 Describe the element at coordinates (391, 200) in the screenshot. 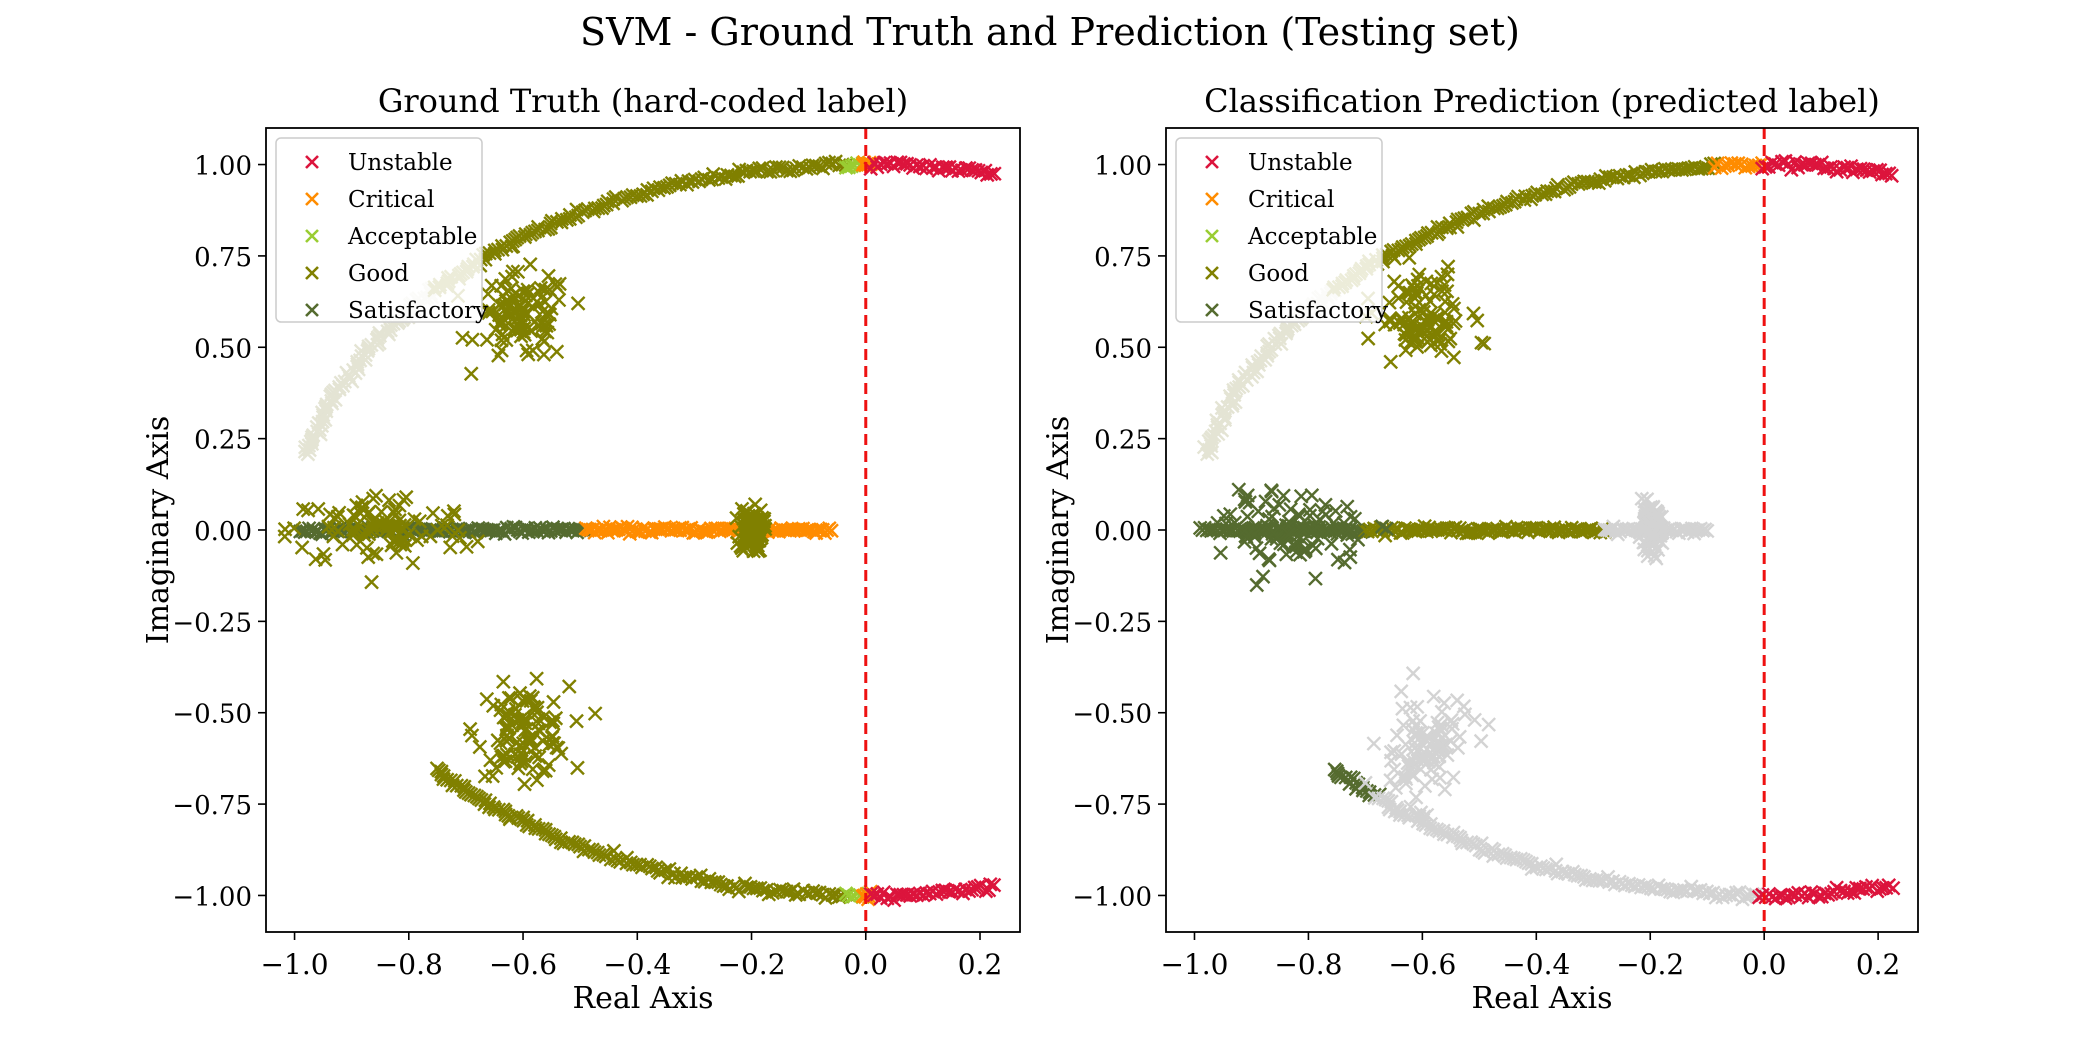

I see `legend-label: Critical` at that location.